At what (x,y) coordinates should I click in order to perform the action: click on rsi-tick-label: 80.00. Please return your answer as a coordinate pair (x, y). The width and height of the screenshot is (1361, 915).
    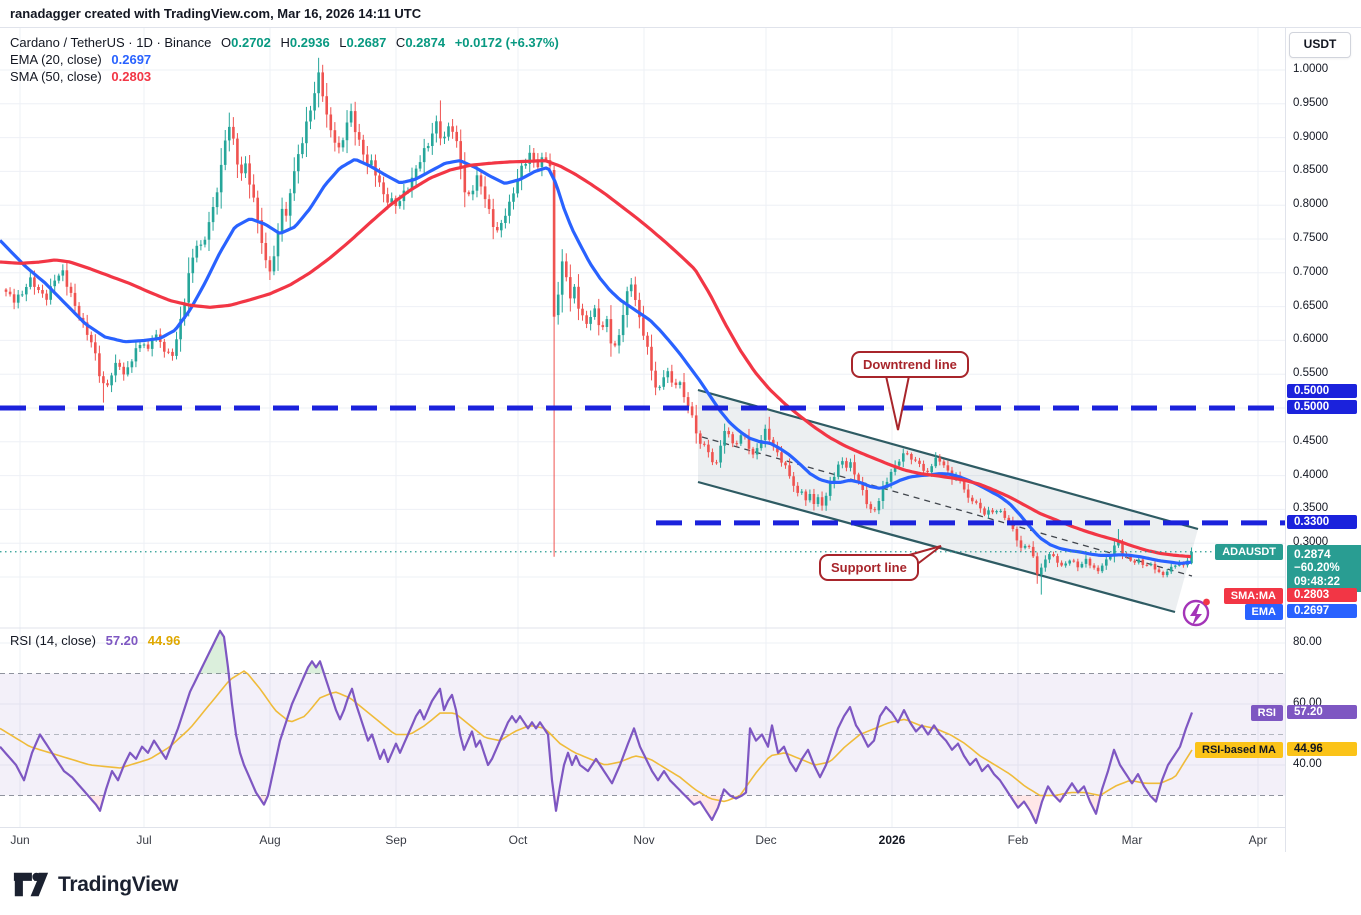
    Looking at the image, I should click on (1307, 642).